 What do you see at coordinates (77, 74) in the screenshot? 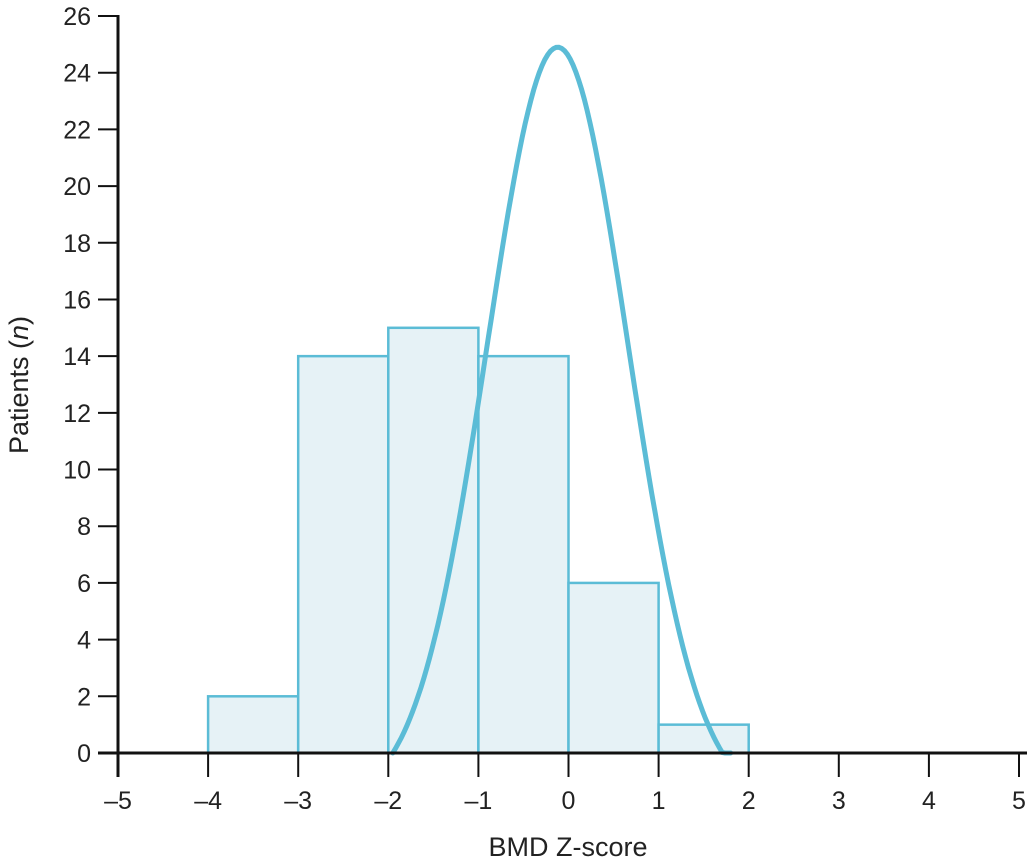
I see `y-tick-label: 24` at bounding box center [77, 74].